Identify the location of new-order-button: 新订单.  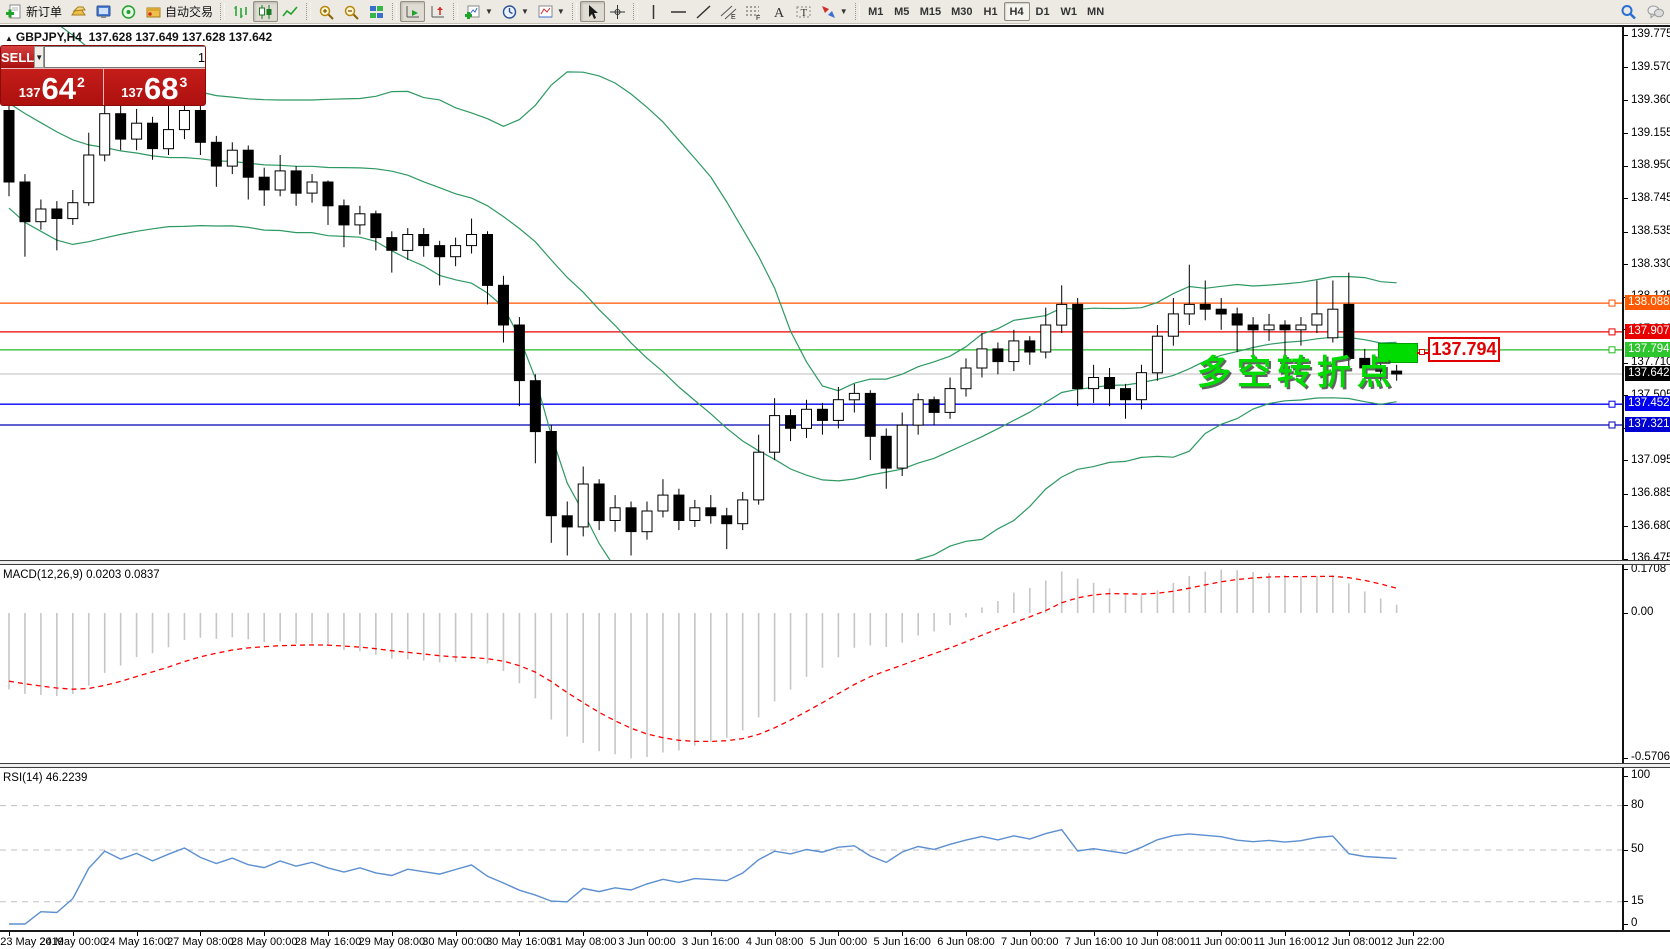
(34, 11).